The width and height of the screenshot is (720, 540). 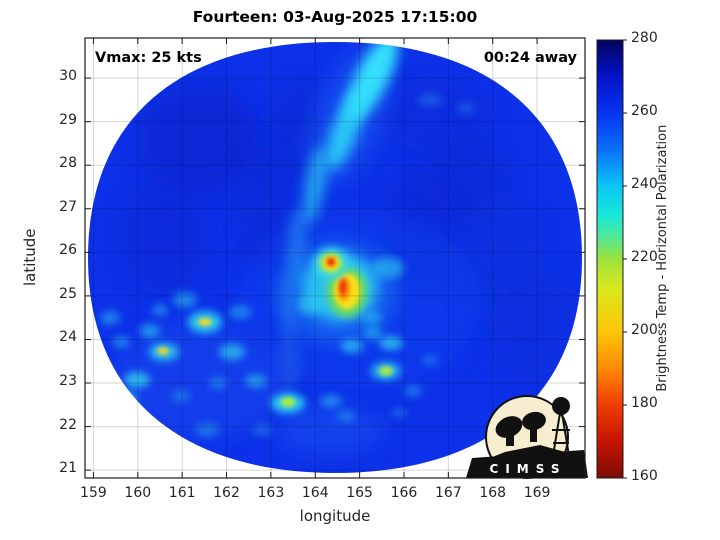 I want to click on x-tick-label: 162, so click(x=226, y=493).